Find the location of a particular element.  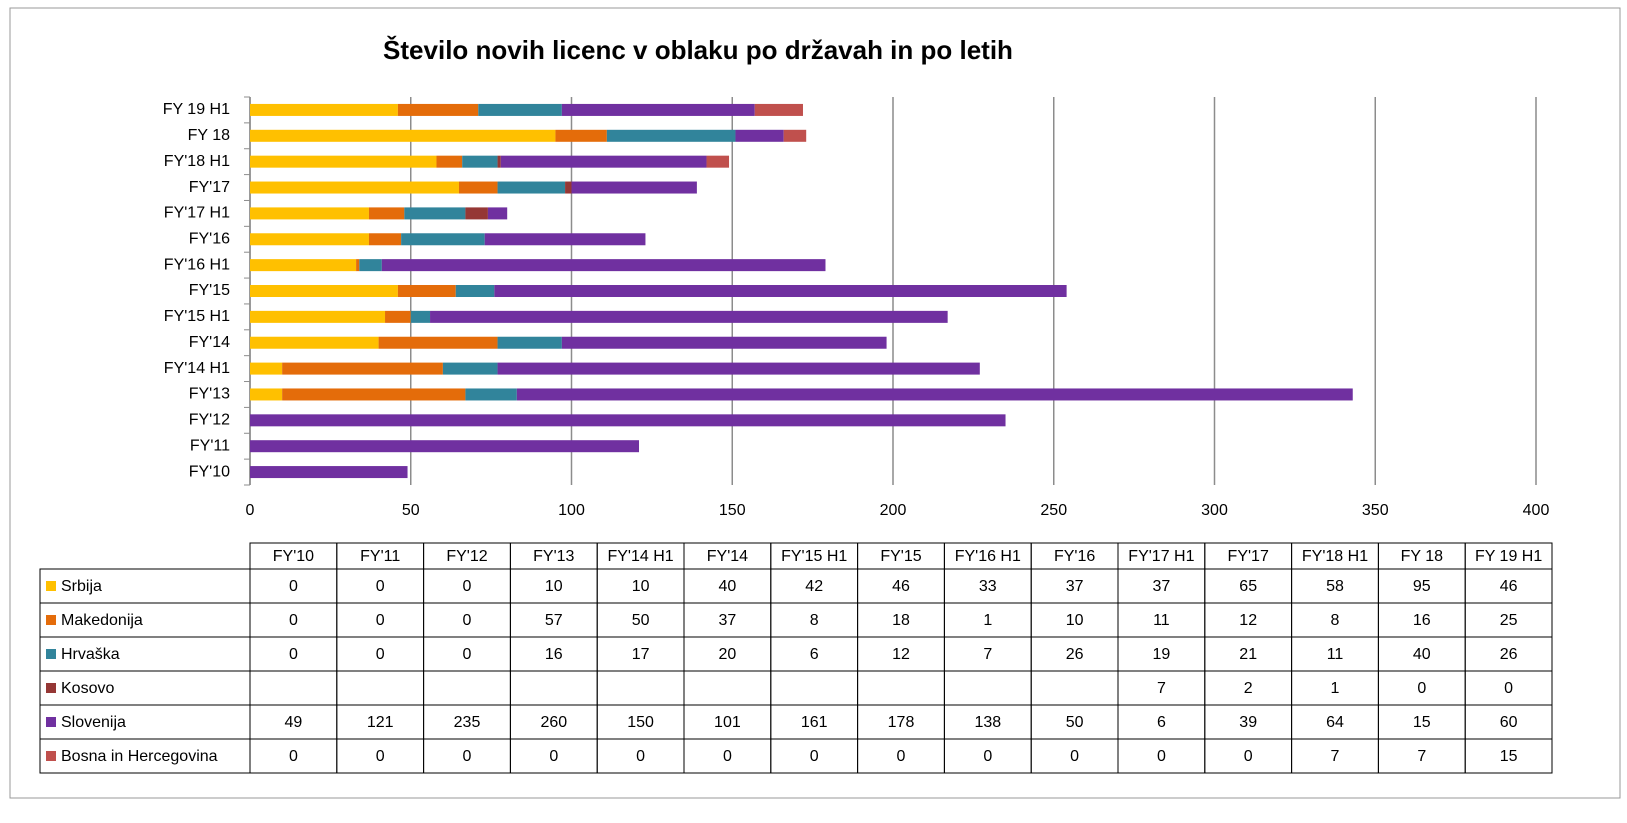

table-value: 33 is located at coordinates (988, 586).